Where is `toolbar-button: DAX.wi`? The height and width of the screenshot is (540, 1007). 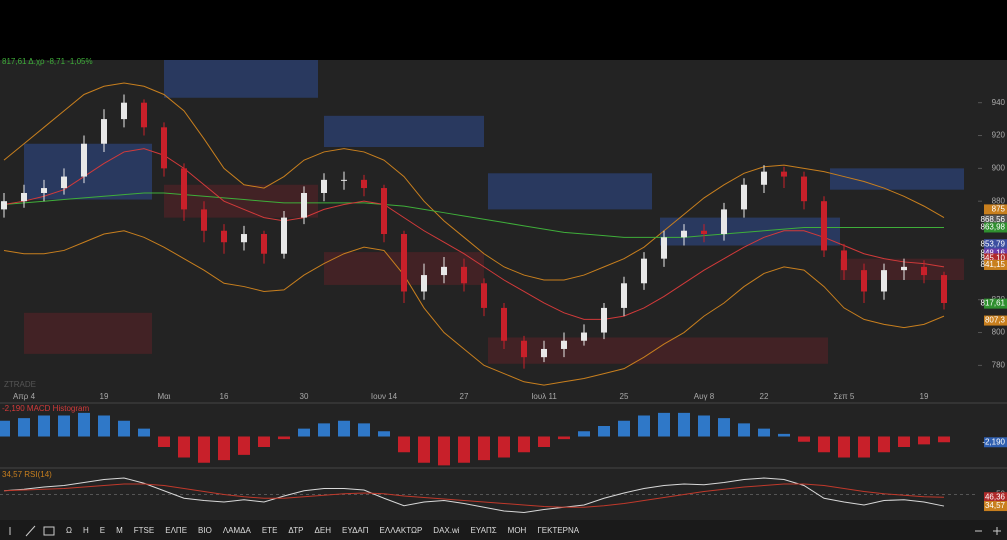 toolbar-button: DAX.wi is located at coordinates (446, 530).